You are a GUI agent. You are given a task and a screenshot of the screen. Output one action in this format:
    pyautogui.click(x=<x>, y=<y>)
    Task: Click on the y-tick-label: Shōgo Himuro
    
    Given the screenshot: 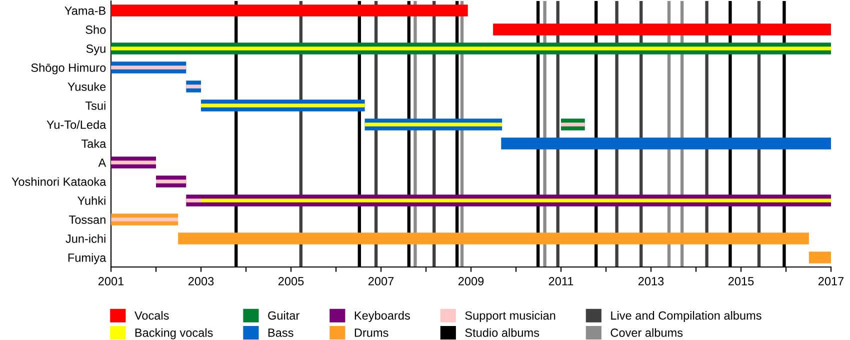 What is the action you would take?
    pyautogui.click(x=68, y=68)
    